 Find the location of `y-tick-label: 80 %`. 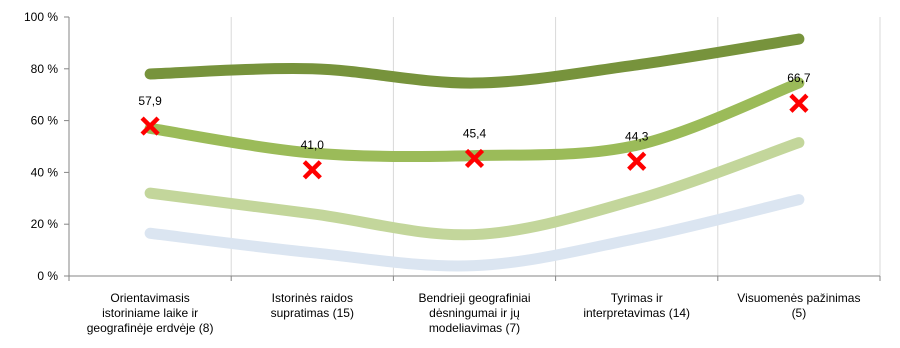

y-tick-label: 80 % is located at coordinates (45, 69).